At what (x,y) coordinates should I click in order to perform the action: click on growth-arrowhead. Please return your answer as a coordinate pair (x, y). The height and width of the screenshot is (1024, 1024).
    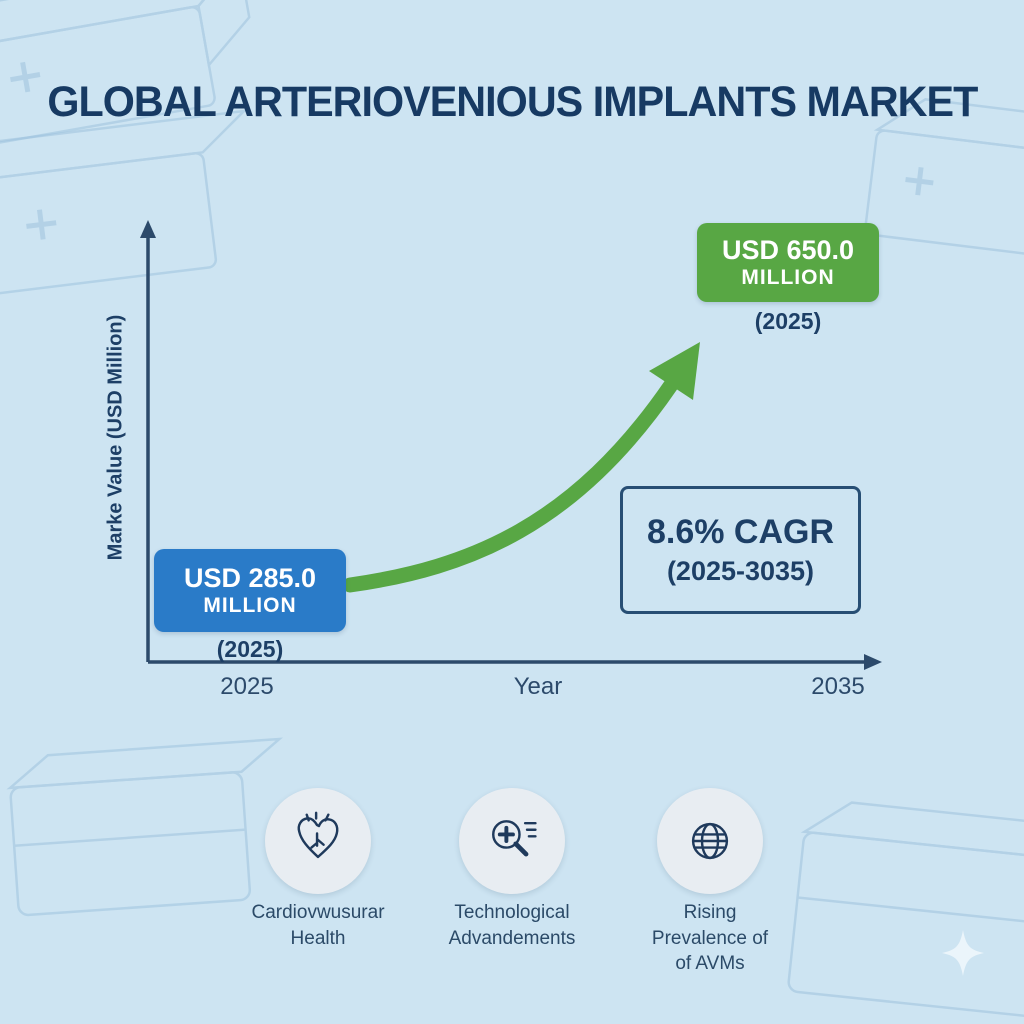
    Looking at the image, I should click on (674, 371).